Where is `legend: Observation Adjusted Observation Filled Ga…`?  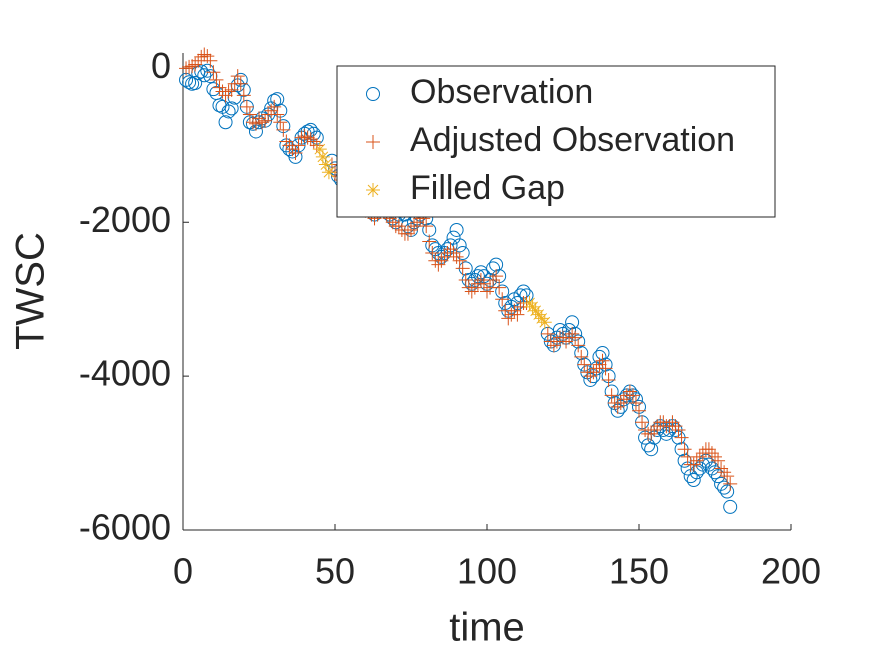
legend: Observation Adjusted Observation Filled Ga… is located at coordinates (556, 141).